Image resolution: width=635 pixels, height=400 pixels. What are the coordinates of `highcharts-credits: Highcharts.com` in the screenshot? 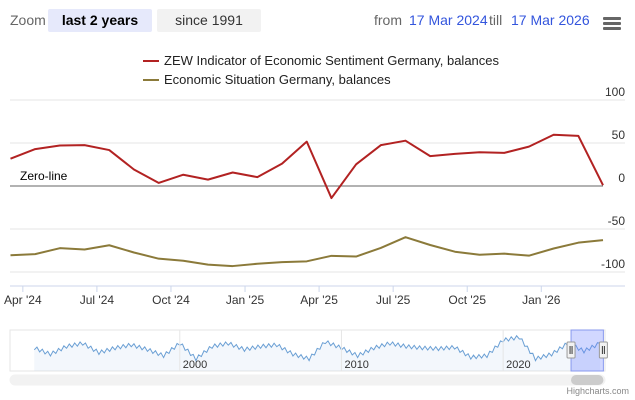 It's located at (597, 391).